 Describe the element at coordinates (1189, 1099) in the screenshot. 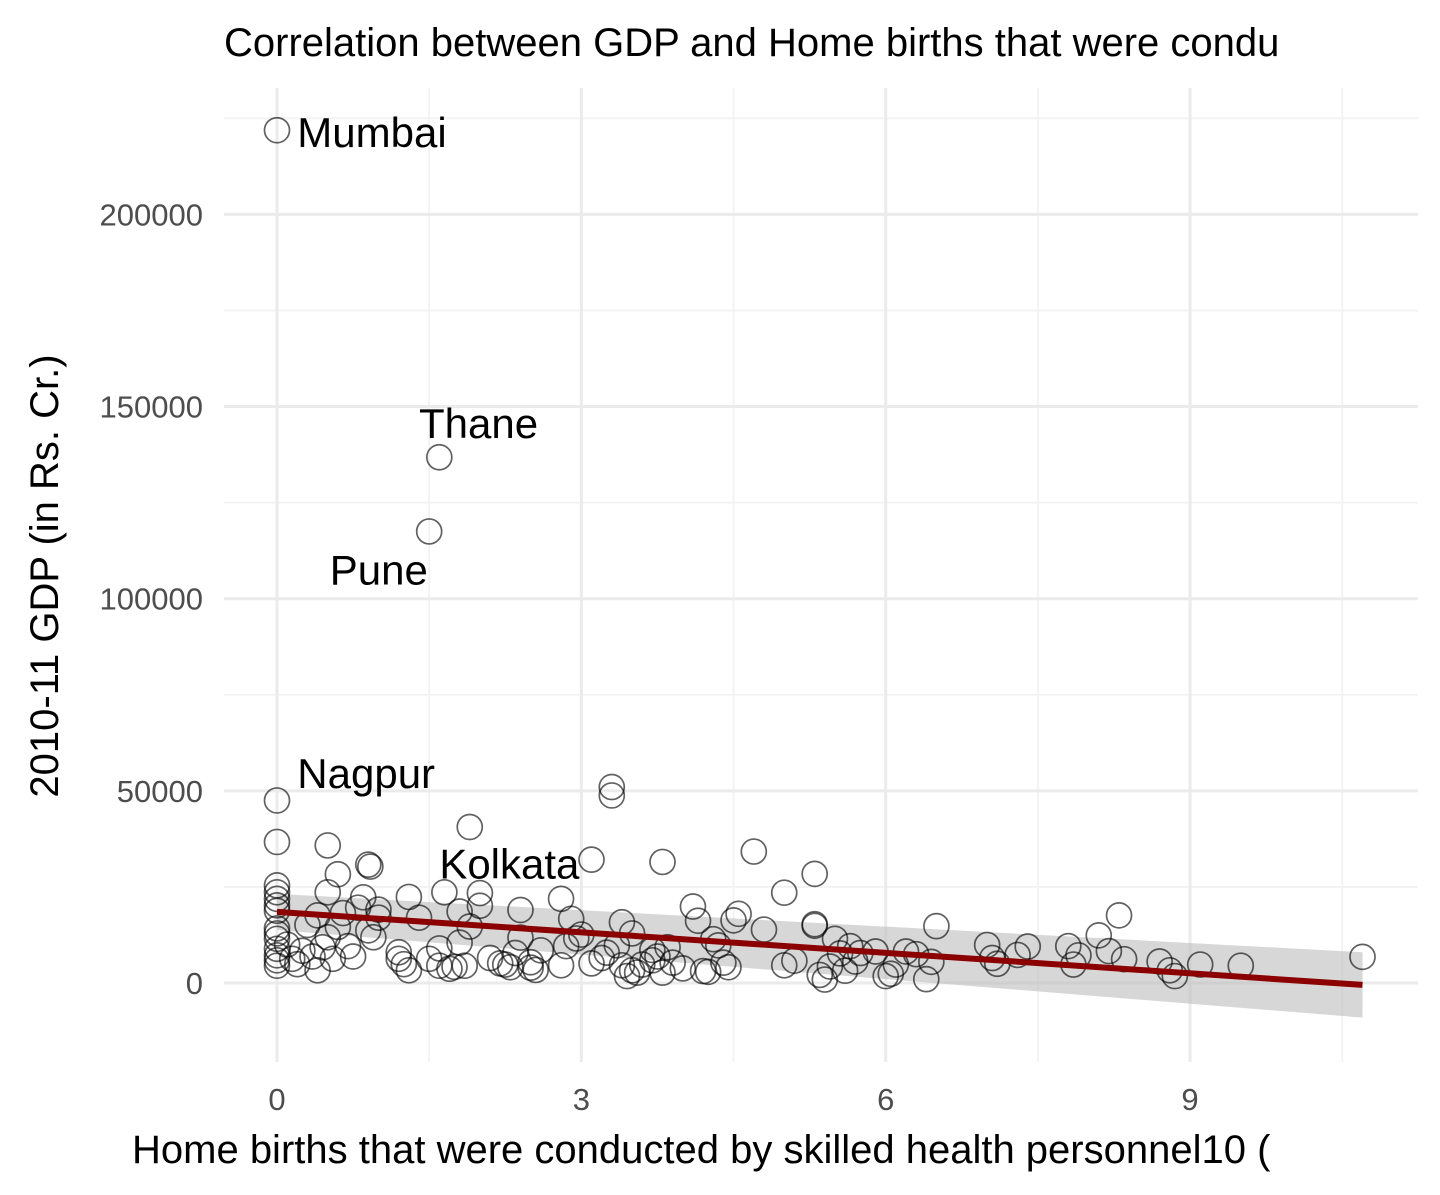

I see `x-tick-label: 9` at that location.